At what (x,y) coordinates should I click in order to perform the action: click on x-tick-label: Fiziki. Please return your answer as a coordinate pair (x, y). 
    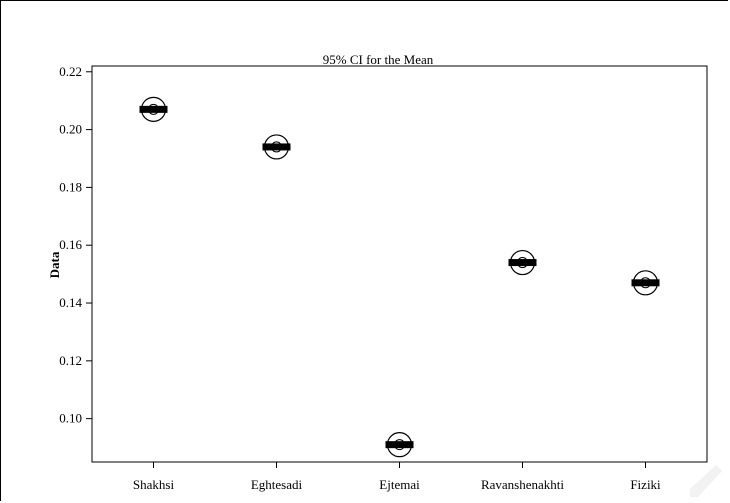
    Looking at the image, I should click on (645, 484).